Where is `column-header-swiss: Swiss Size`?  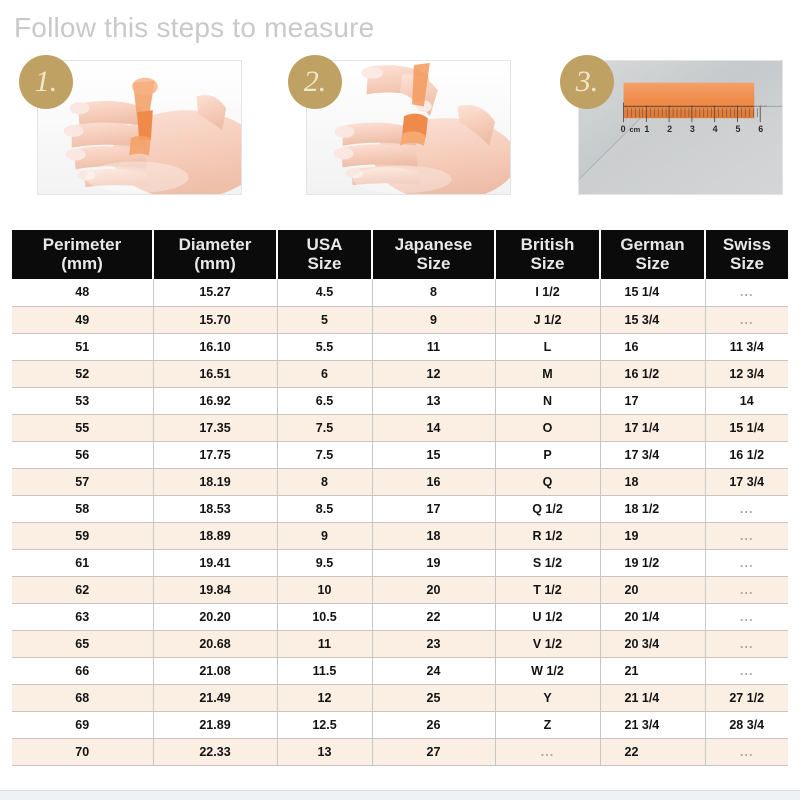 column-header-swiss: Swiss Size is located at coordinates (746, 255).